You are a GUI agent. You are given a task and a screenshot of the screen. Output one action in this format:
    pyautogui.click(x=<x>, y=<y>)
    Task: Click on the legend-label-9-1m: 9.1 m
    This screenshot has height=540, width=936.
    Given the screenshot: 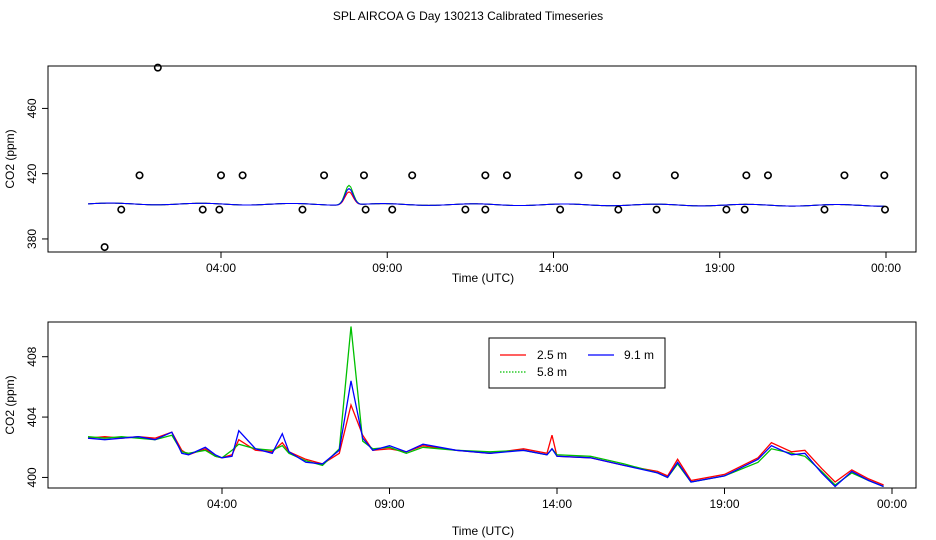 What is the action you would take?
    pyautogui.click(x=639, y=355)
    